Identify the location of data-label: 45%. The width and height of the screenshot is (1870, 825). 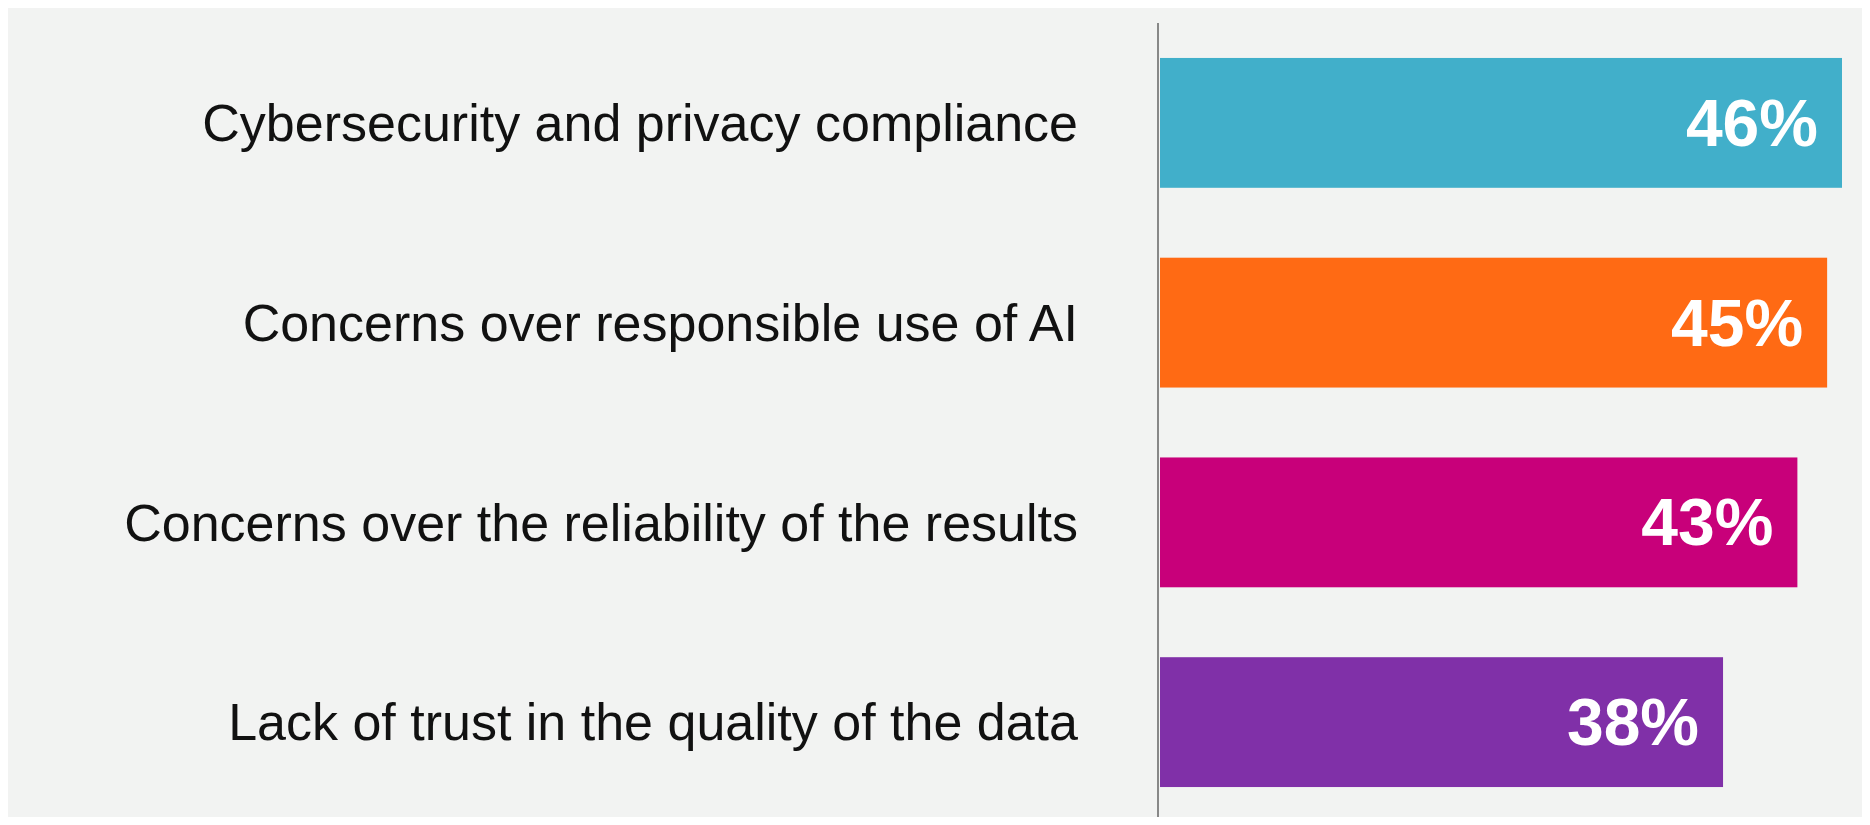
(1737, 322).